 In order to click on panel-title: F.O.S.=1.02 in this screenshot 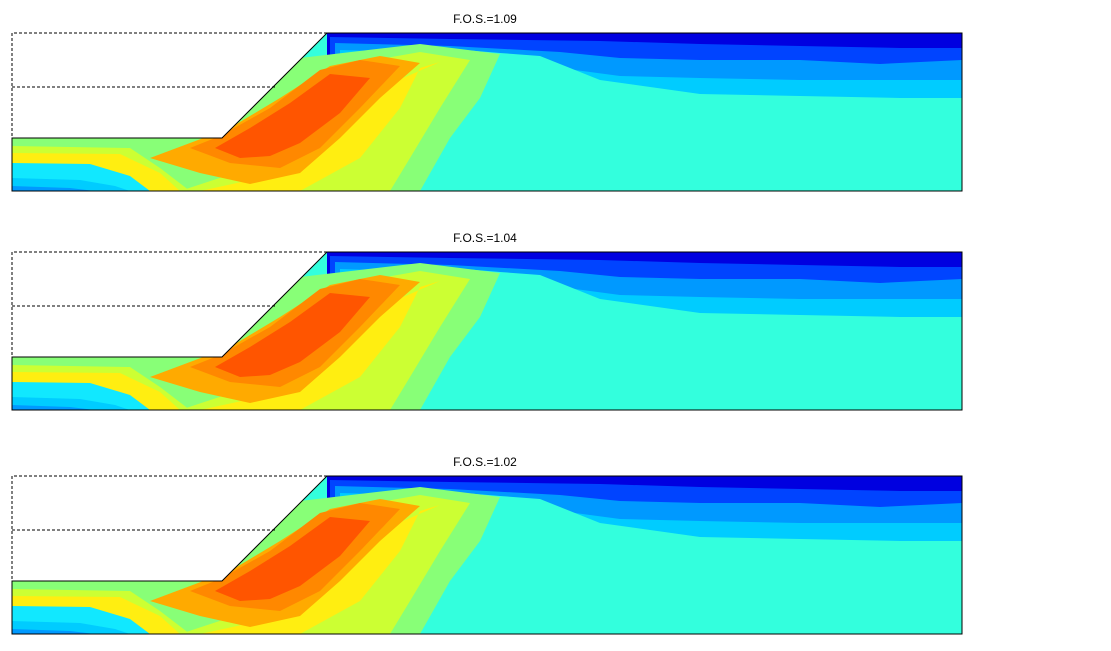, I will do `click(485, 462)`.